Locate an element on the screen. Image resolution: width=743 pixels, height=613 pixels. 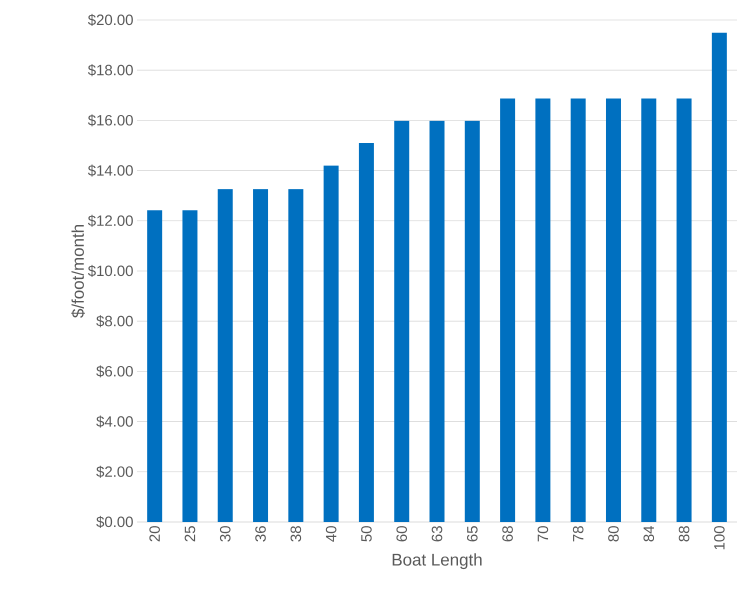
x-tick-label: 63 is located at coordinates (437, 534).